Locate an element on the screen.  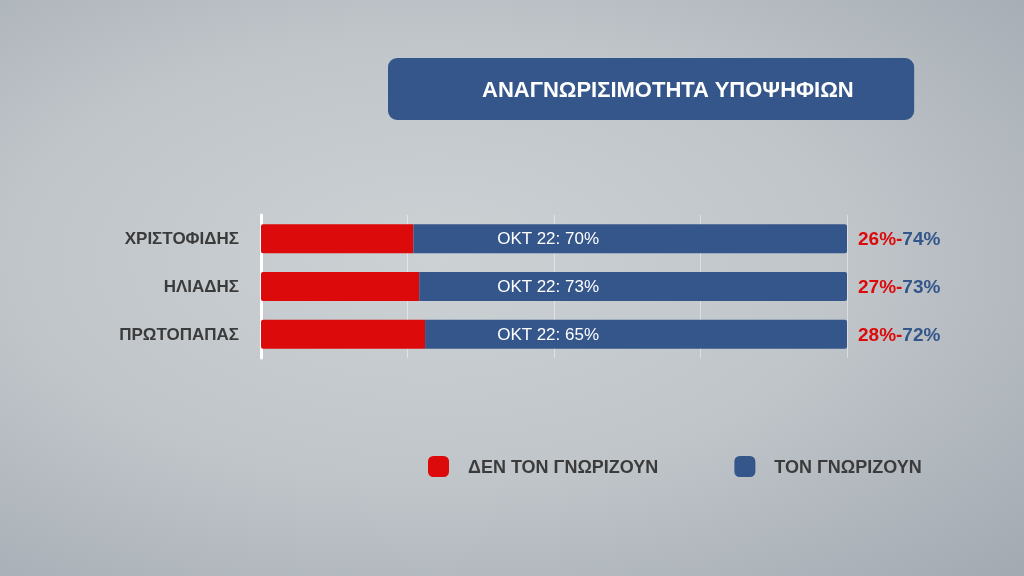
chart-title: ΑΝΑΓΝΩΡΙΣΙΜΟΤΗΤΑ ΥΠΟΨΗΦΙΩΝ is located at coordinates (668, 89).